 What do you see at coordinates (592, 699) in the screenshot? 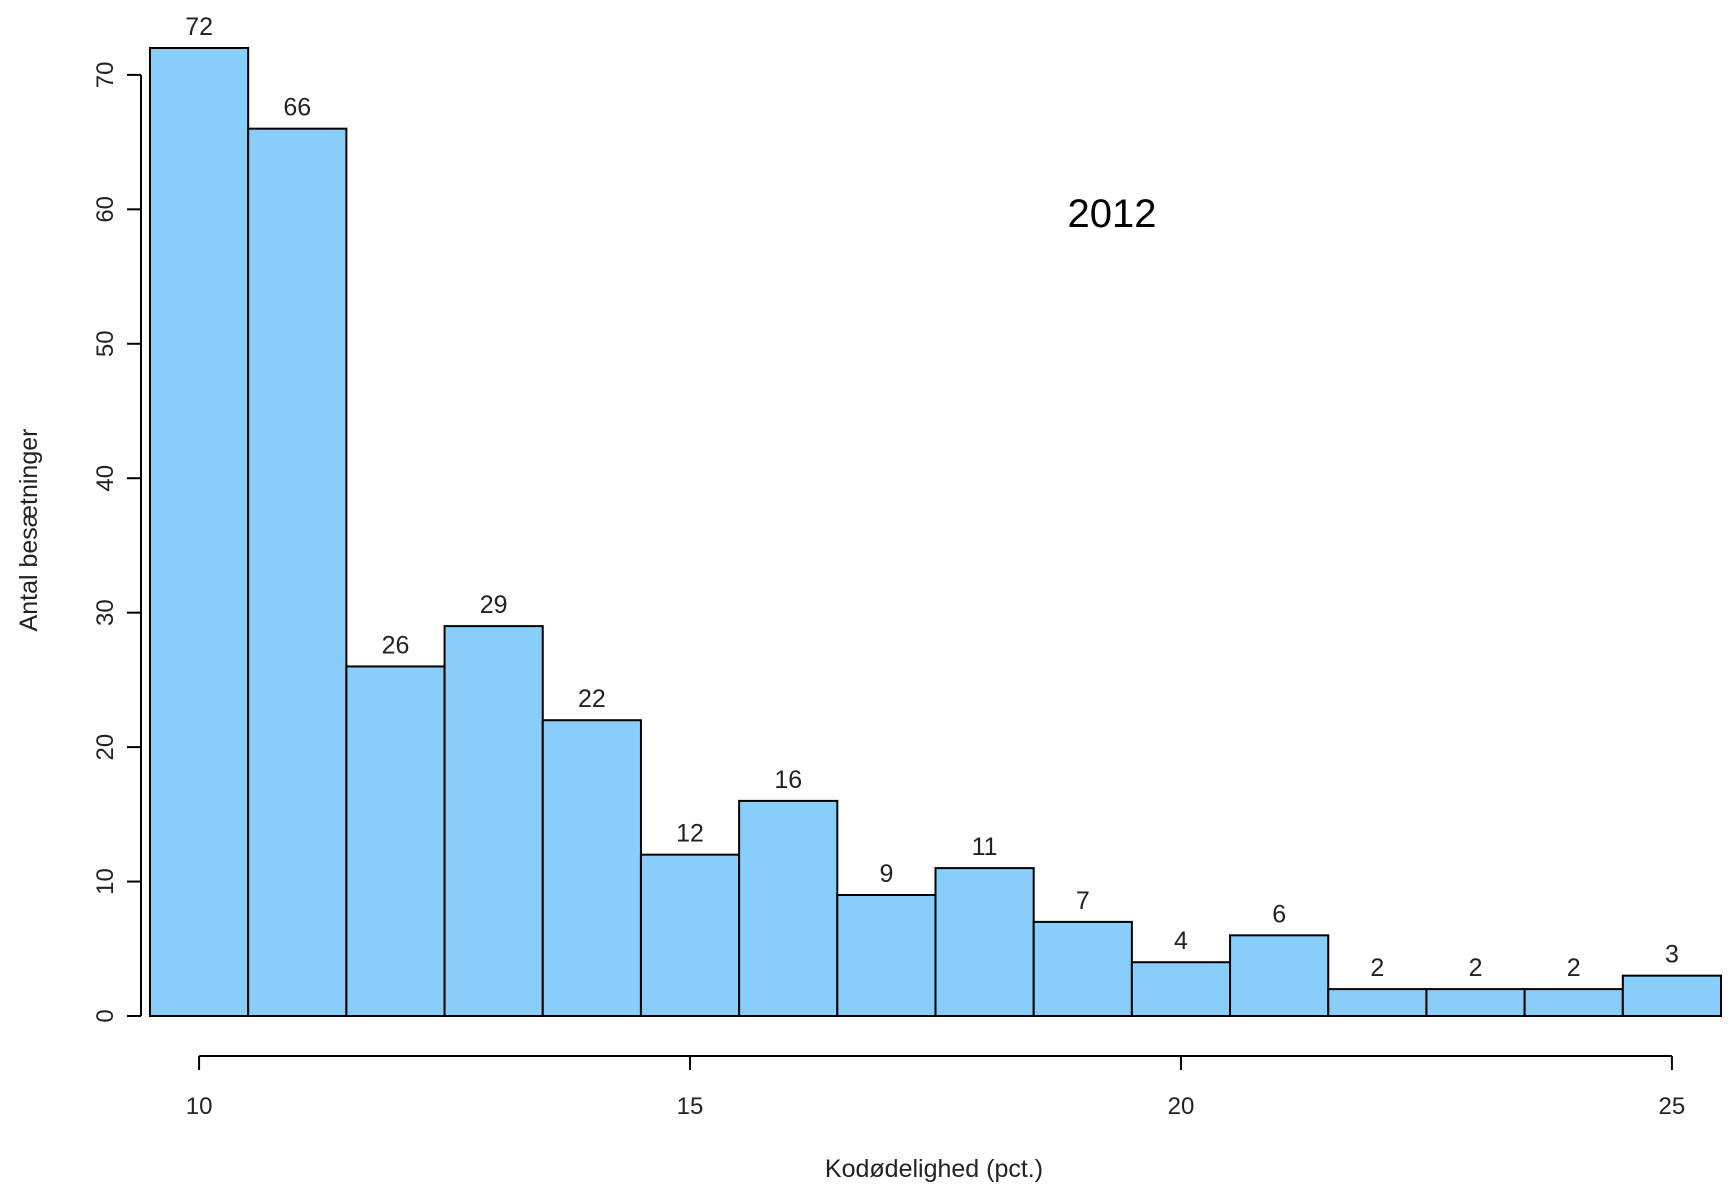
I see `bar-value-label: 22` at bounding box center [592, 699].